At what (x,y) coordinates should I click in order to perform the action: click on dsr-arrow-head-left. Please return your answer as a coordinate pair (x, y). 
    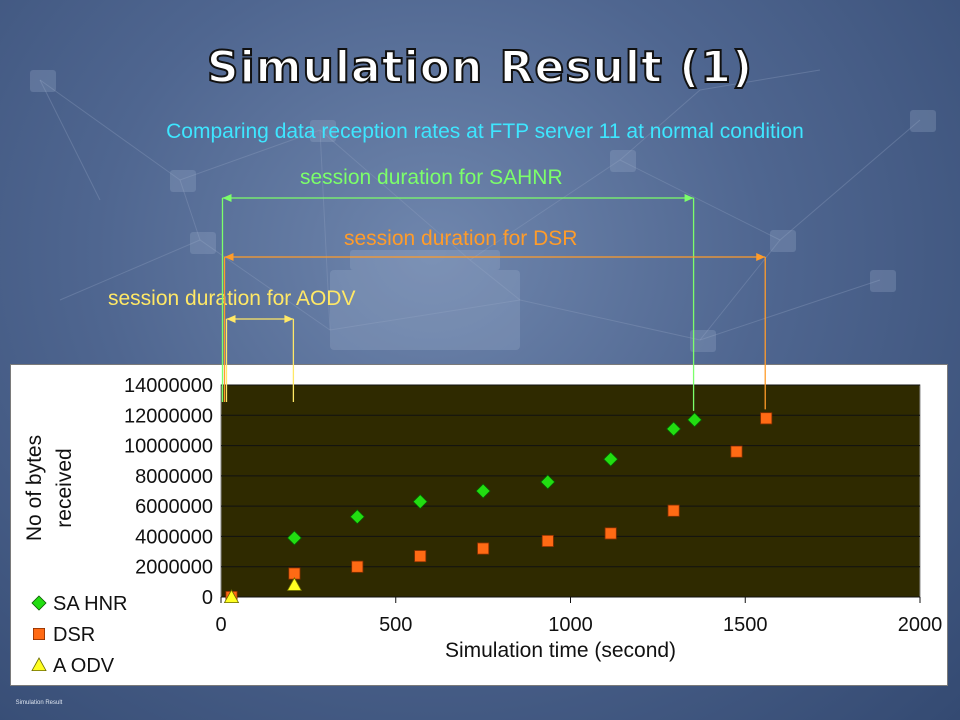
    Looking at the image, I should click on (229, 257).